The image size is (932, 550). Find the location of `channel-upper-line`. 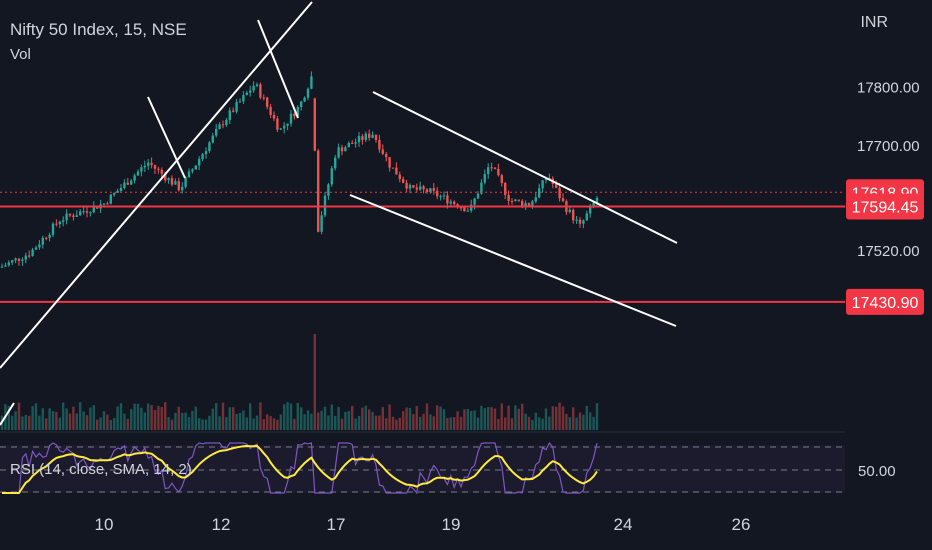

channel-upper-line is located at coordinates (525, 167).